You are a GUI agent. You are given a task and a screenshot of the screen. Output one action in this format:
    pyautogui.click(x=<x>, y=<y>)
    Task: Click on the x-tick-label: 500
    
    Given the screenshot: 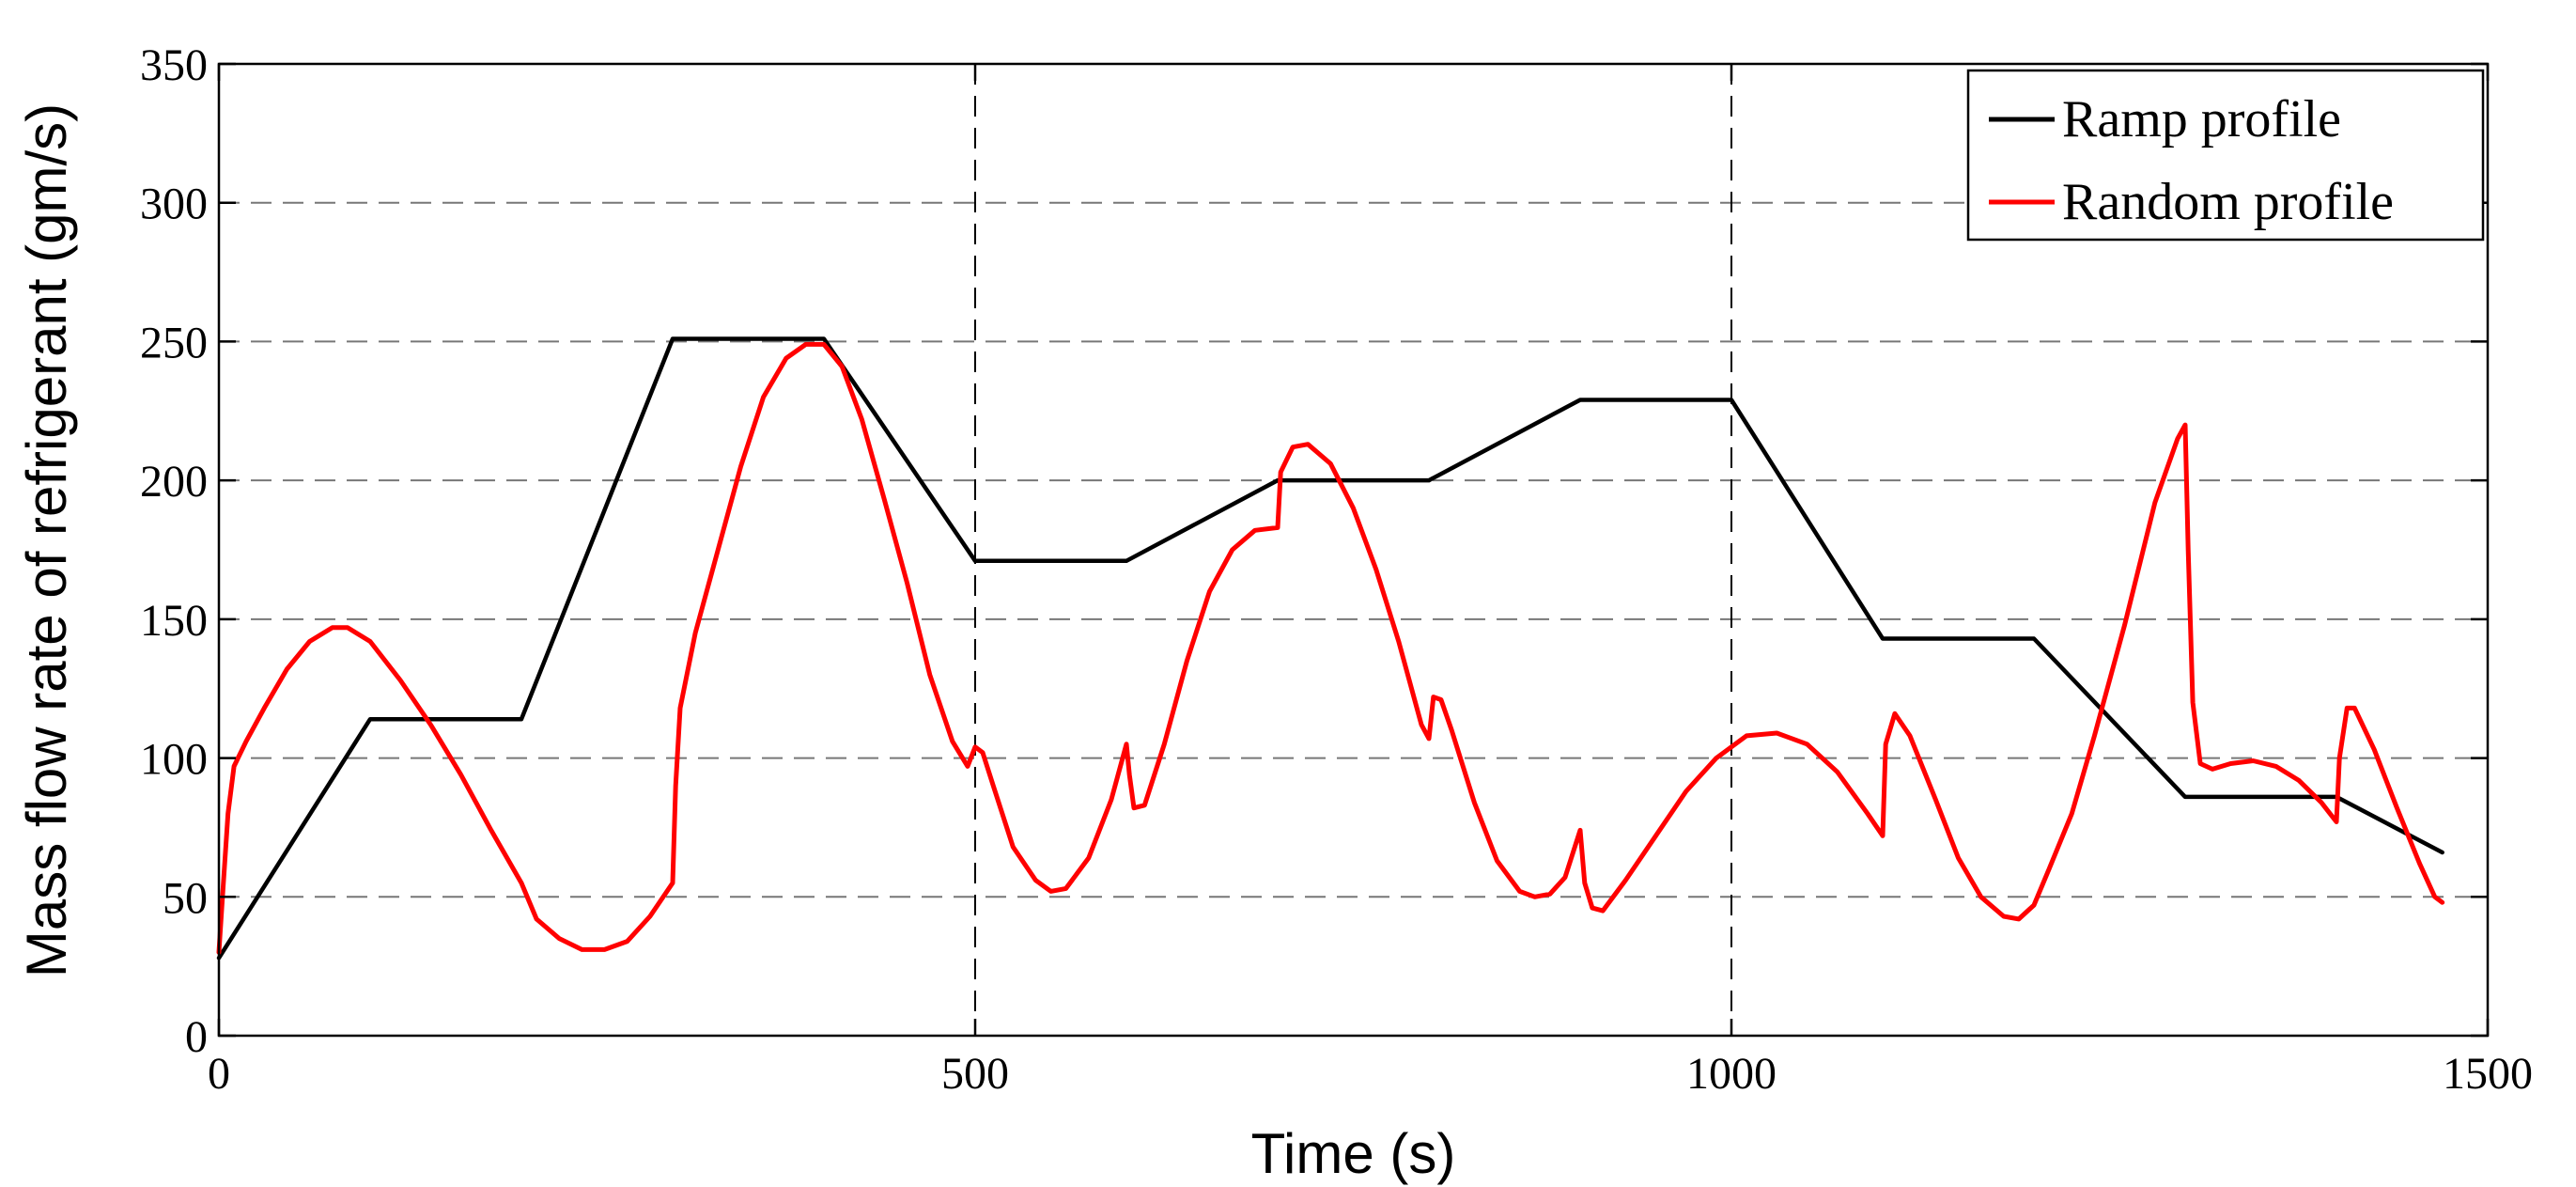 What is the action you would take?
    pyautogui.click(x=975, y=1074)
    